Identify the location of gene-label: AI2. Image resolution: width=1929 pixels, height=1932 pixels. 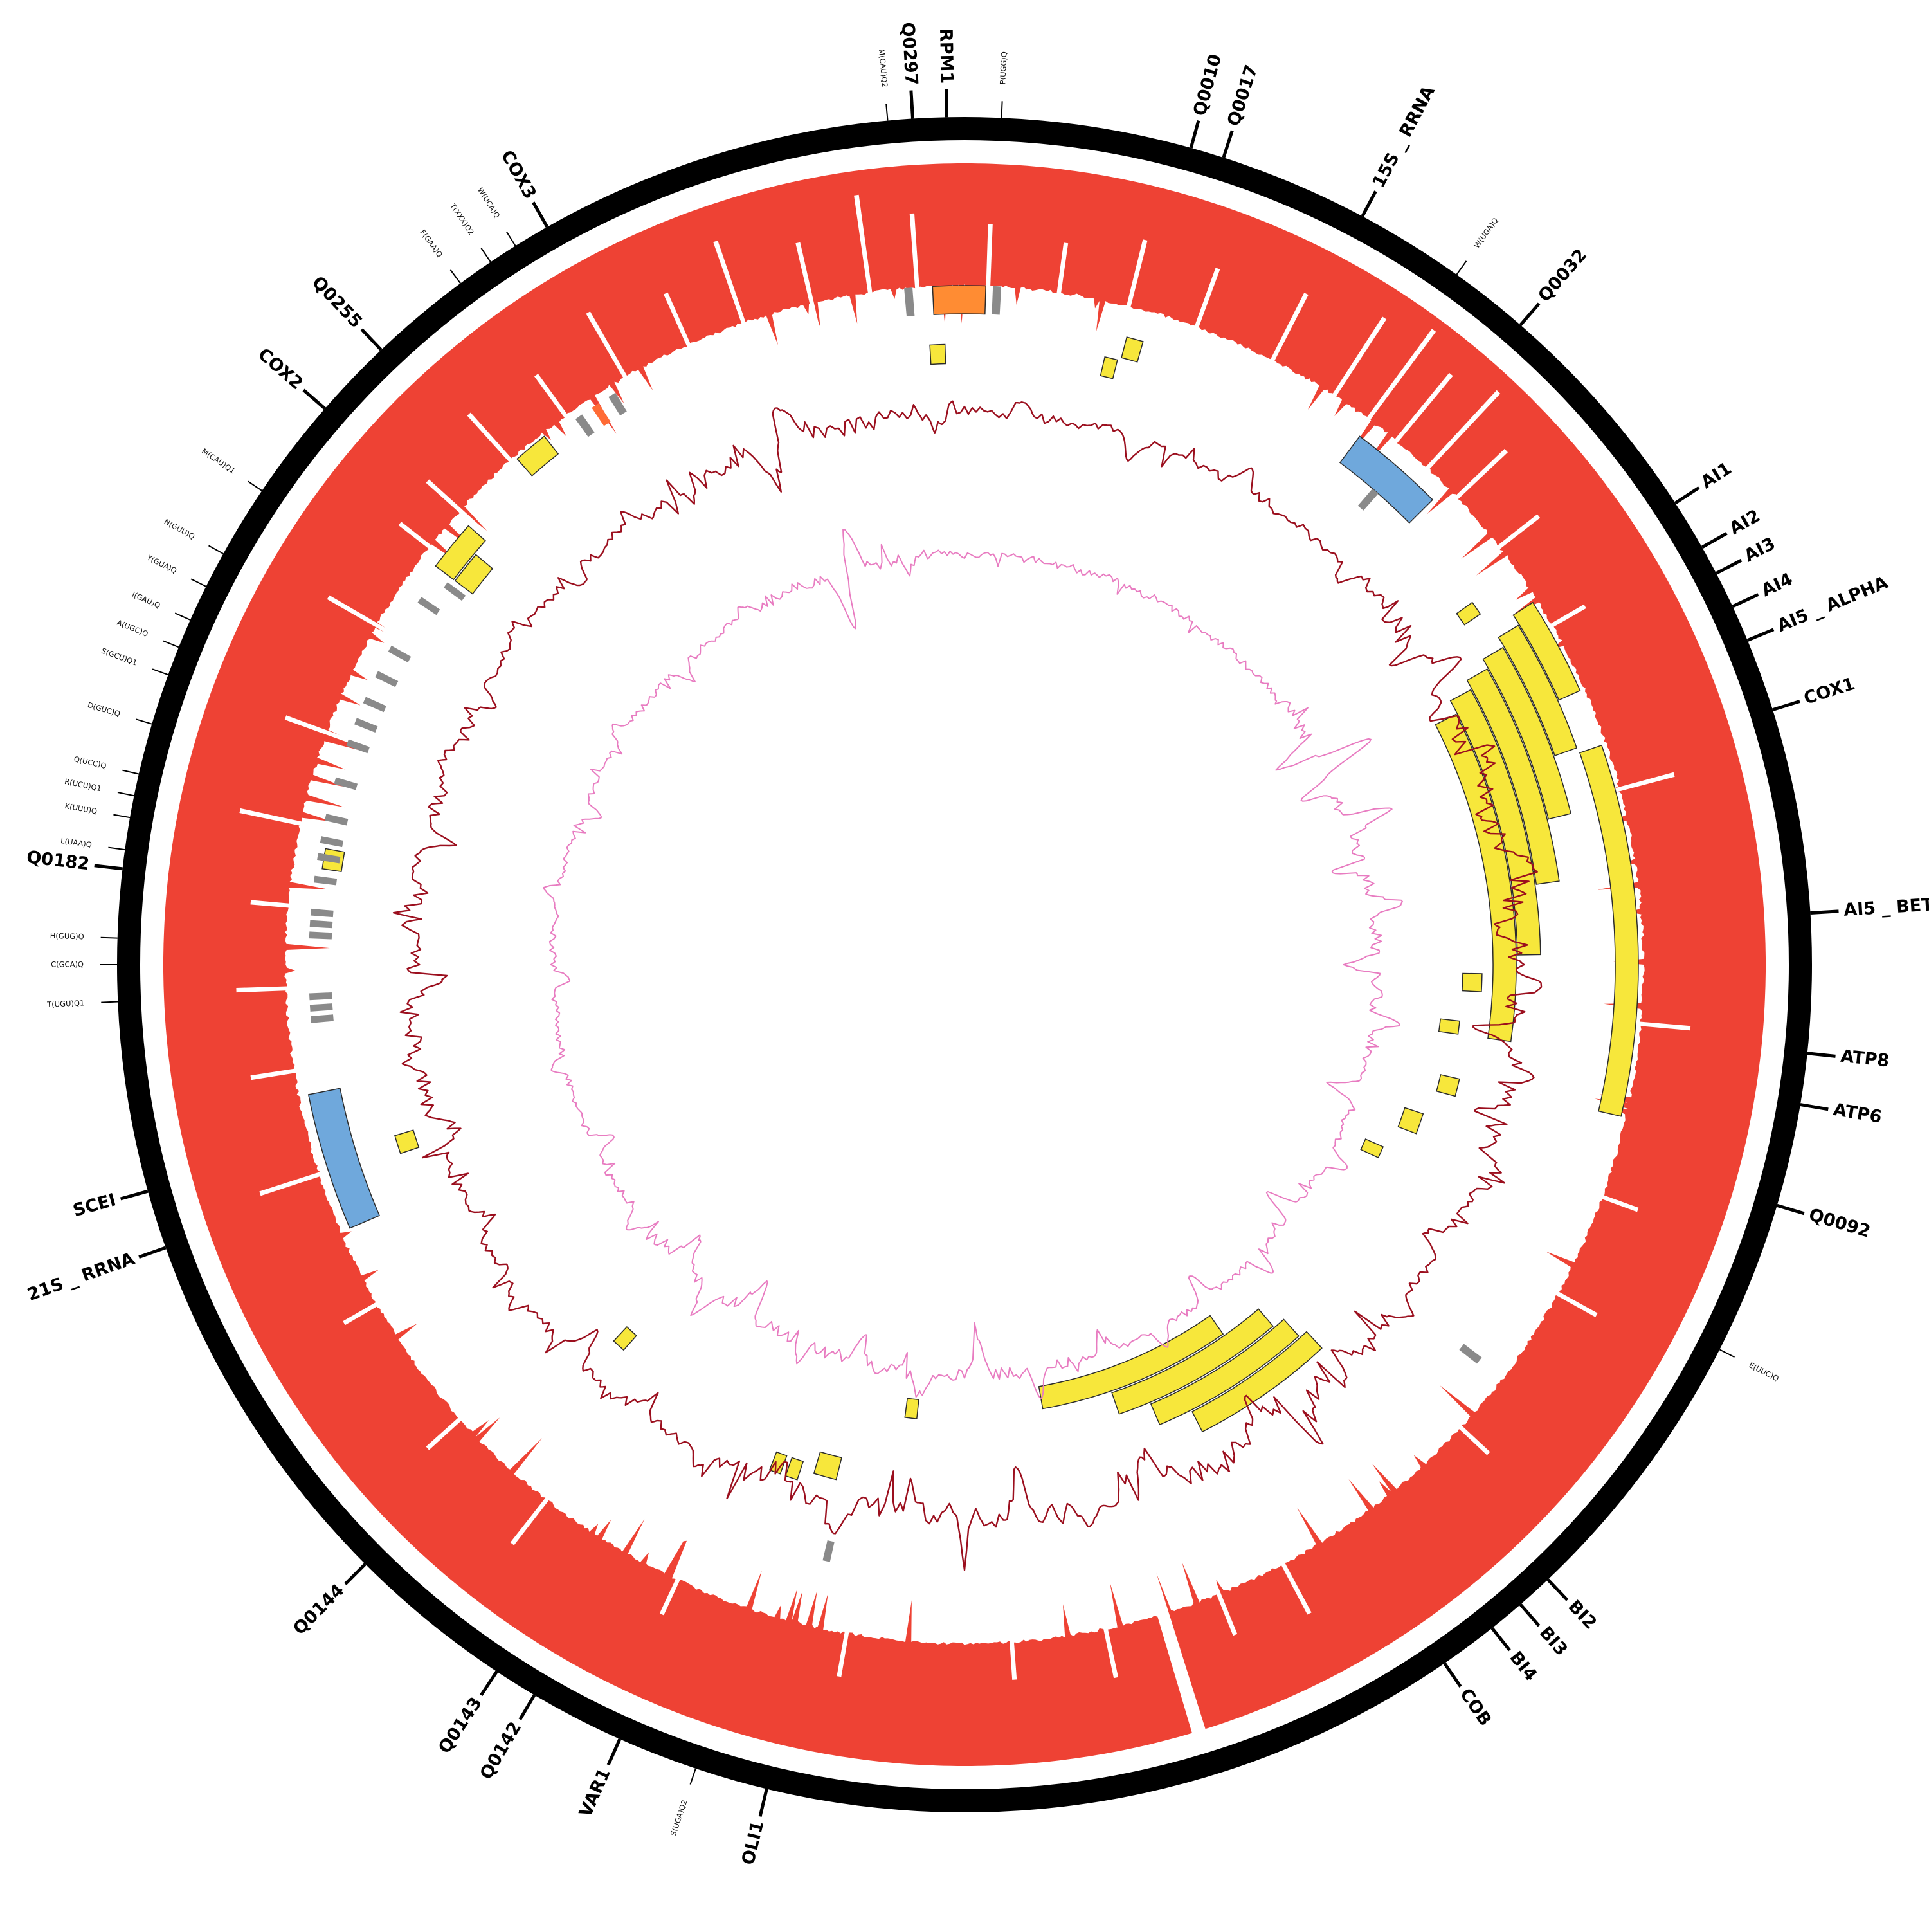
(1745, 523).